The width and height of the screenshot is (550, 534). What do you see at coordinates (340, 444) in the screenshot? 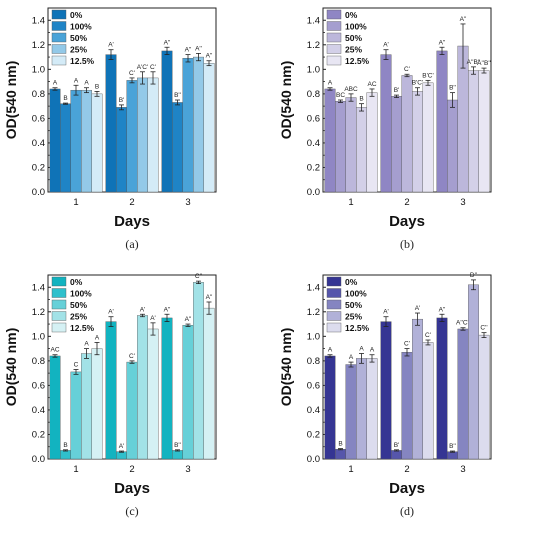
I see `significance-label: B` at bounding box center [340, 444].